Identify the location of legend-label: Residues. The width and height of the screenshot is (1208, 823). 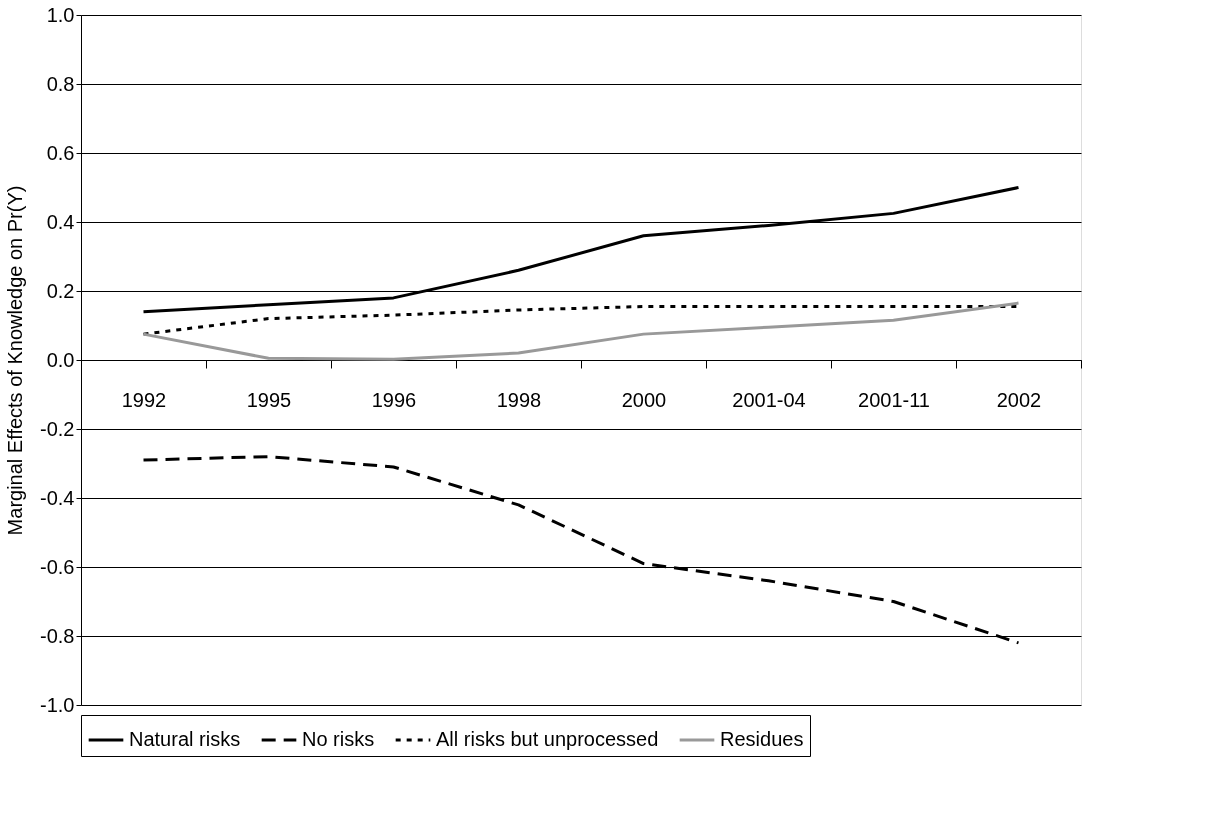
(762, 739).